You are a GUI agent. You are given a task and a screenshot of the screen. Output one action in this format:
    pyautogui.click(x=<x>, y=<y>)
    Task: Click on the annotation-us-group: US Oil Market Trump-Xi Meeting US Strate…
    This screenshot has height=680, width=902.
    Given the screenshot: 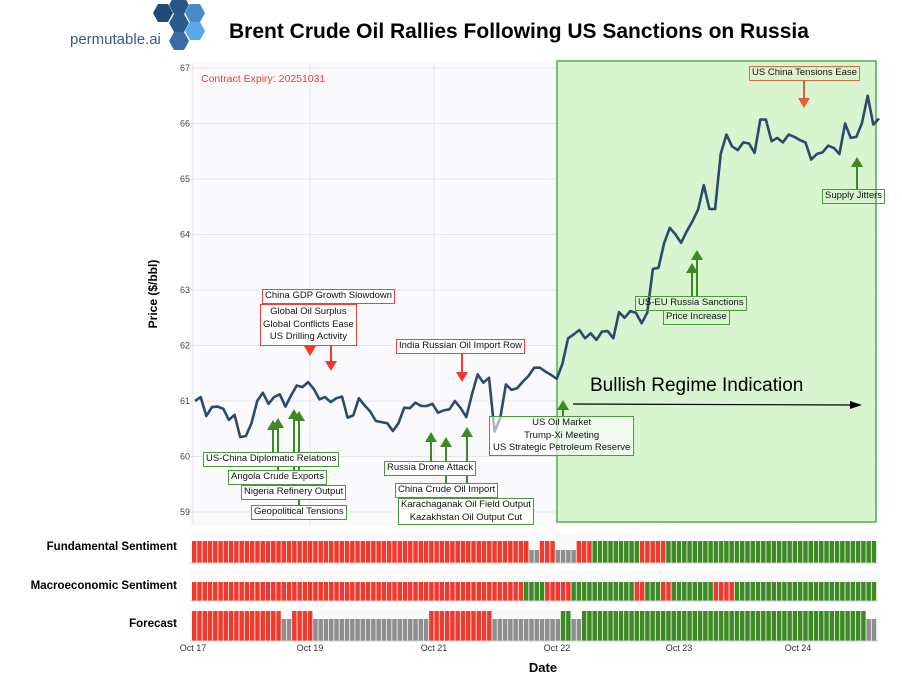 What is the action you would take?
    pyautogui.click(x=562, y=436)
    